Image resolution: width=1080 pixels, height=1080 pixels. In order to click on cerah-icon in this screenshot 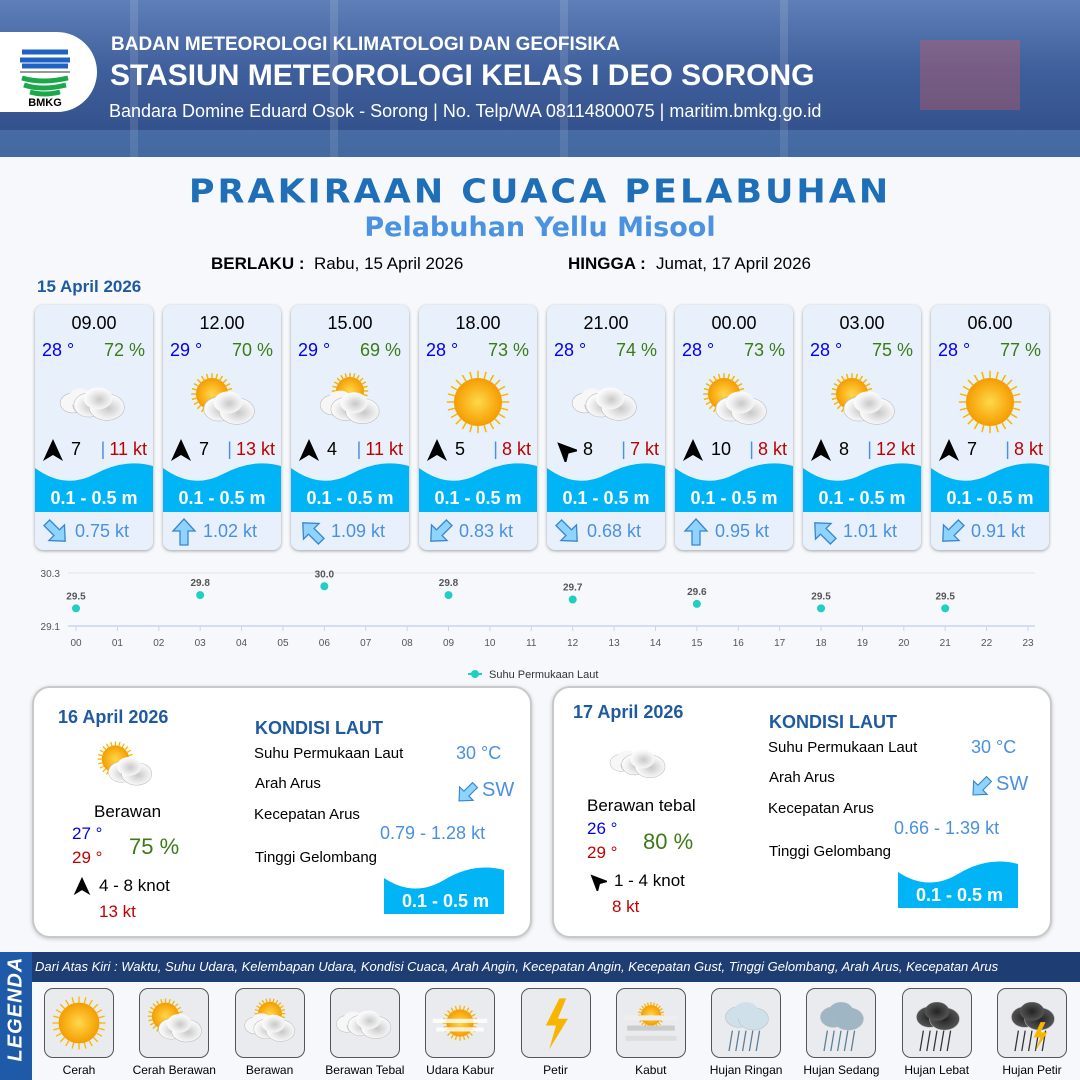, I will do `click(79, 1023)`.